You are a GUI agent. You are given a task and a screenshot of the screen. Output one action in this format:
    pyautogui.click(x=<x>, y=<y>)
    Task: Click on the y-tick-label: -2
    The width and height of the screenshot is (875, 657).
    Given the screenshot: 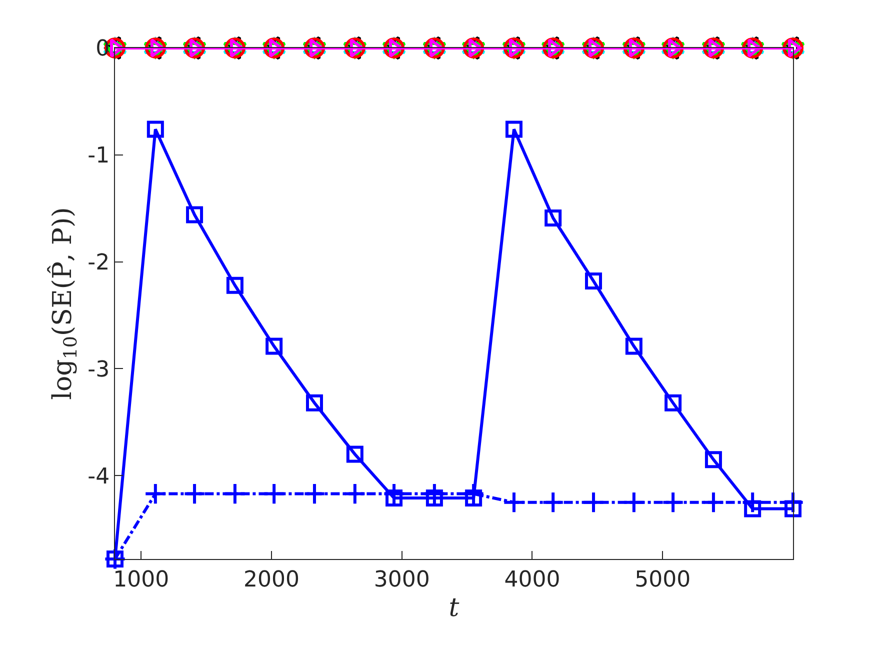 What is the action you would take?
    pyautogui.click(x=99, y=263)
    